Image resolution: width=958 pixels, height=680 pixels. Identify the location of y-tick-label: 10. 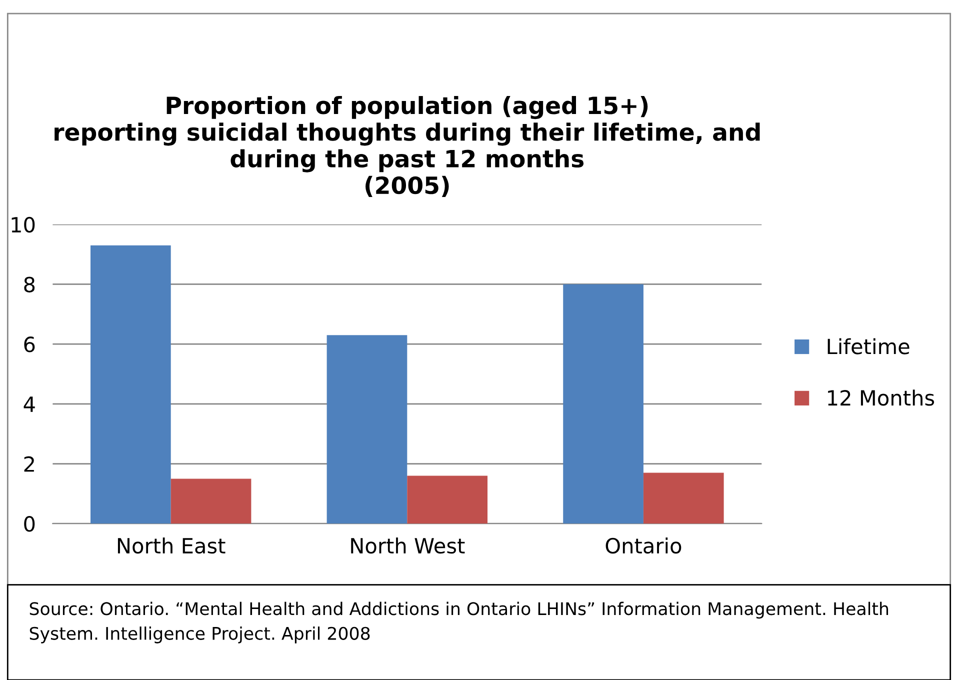
(23, 224).